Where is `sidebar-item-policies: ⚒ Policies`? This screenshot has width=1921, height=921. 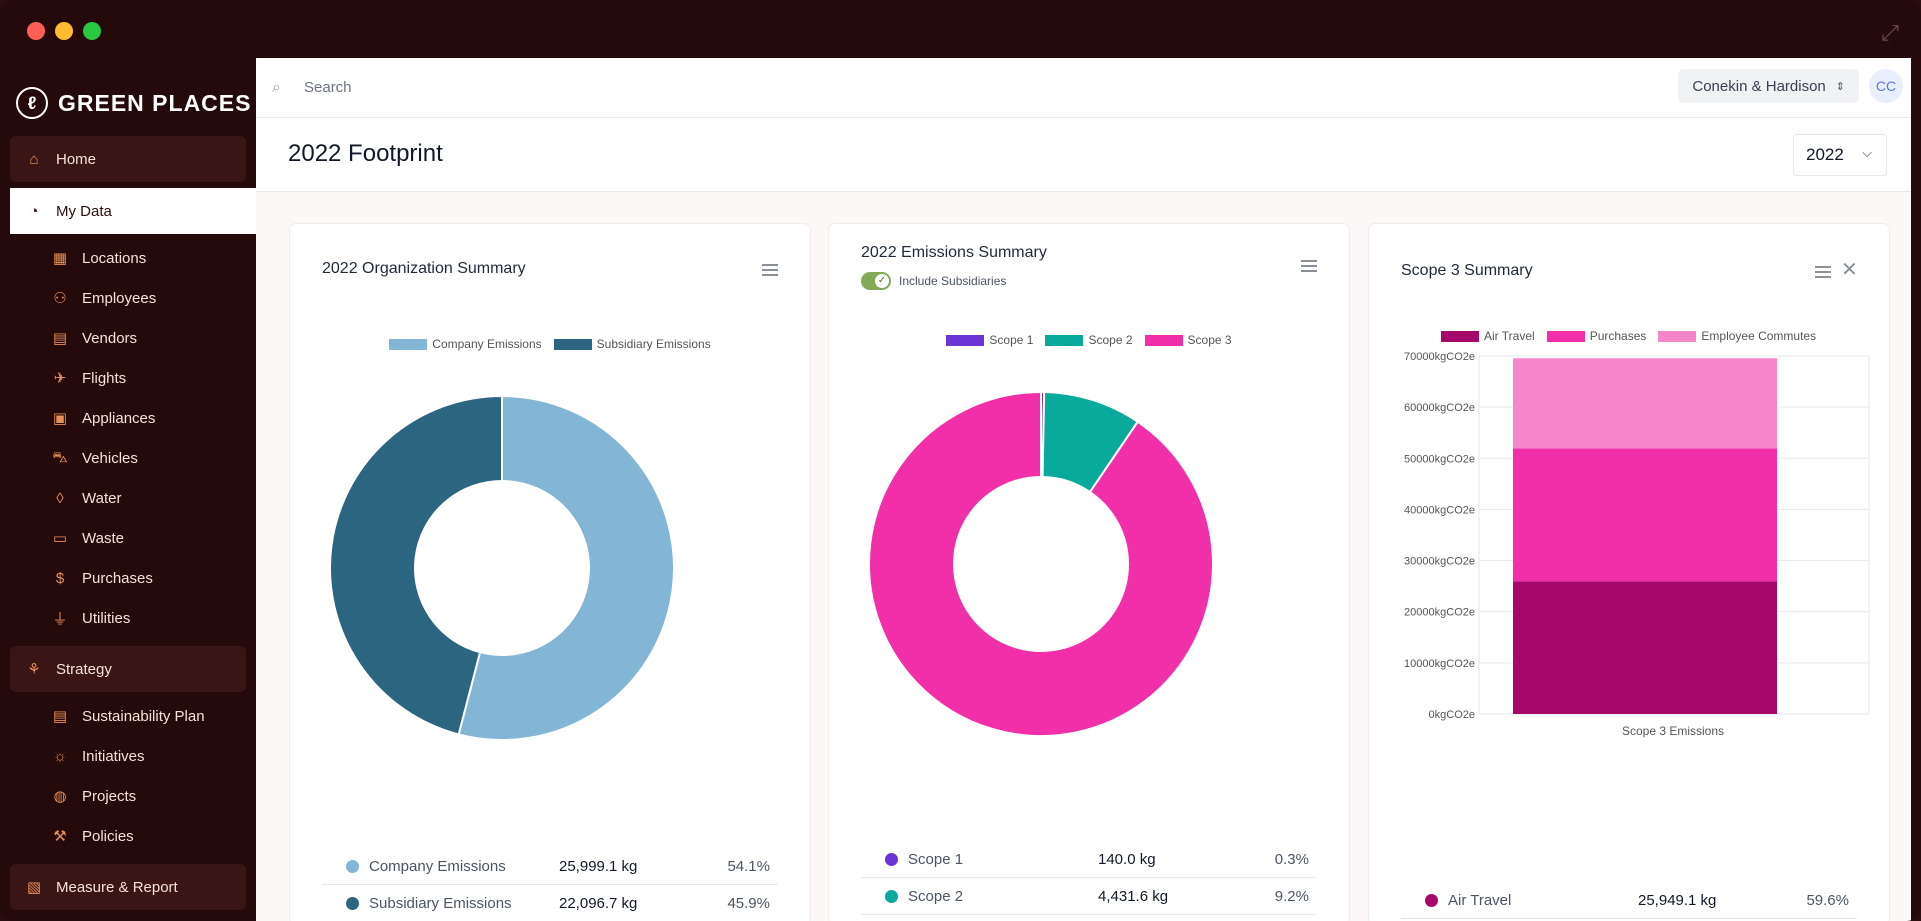 sidebar-item-policies: ⚒ Policies is located at coordinates (128, 836).